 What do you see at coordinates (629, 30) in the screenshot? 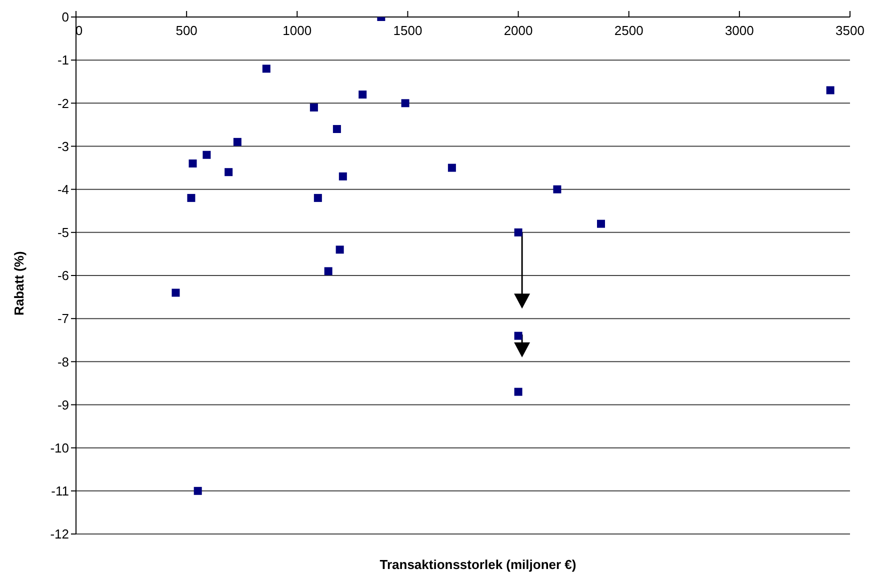
I see `x-tick-label: 2500` at bounding box center [629, 30].